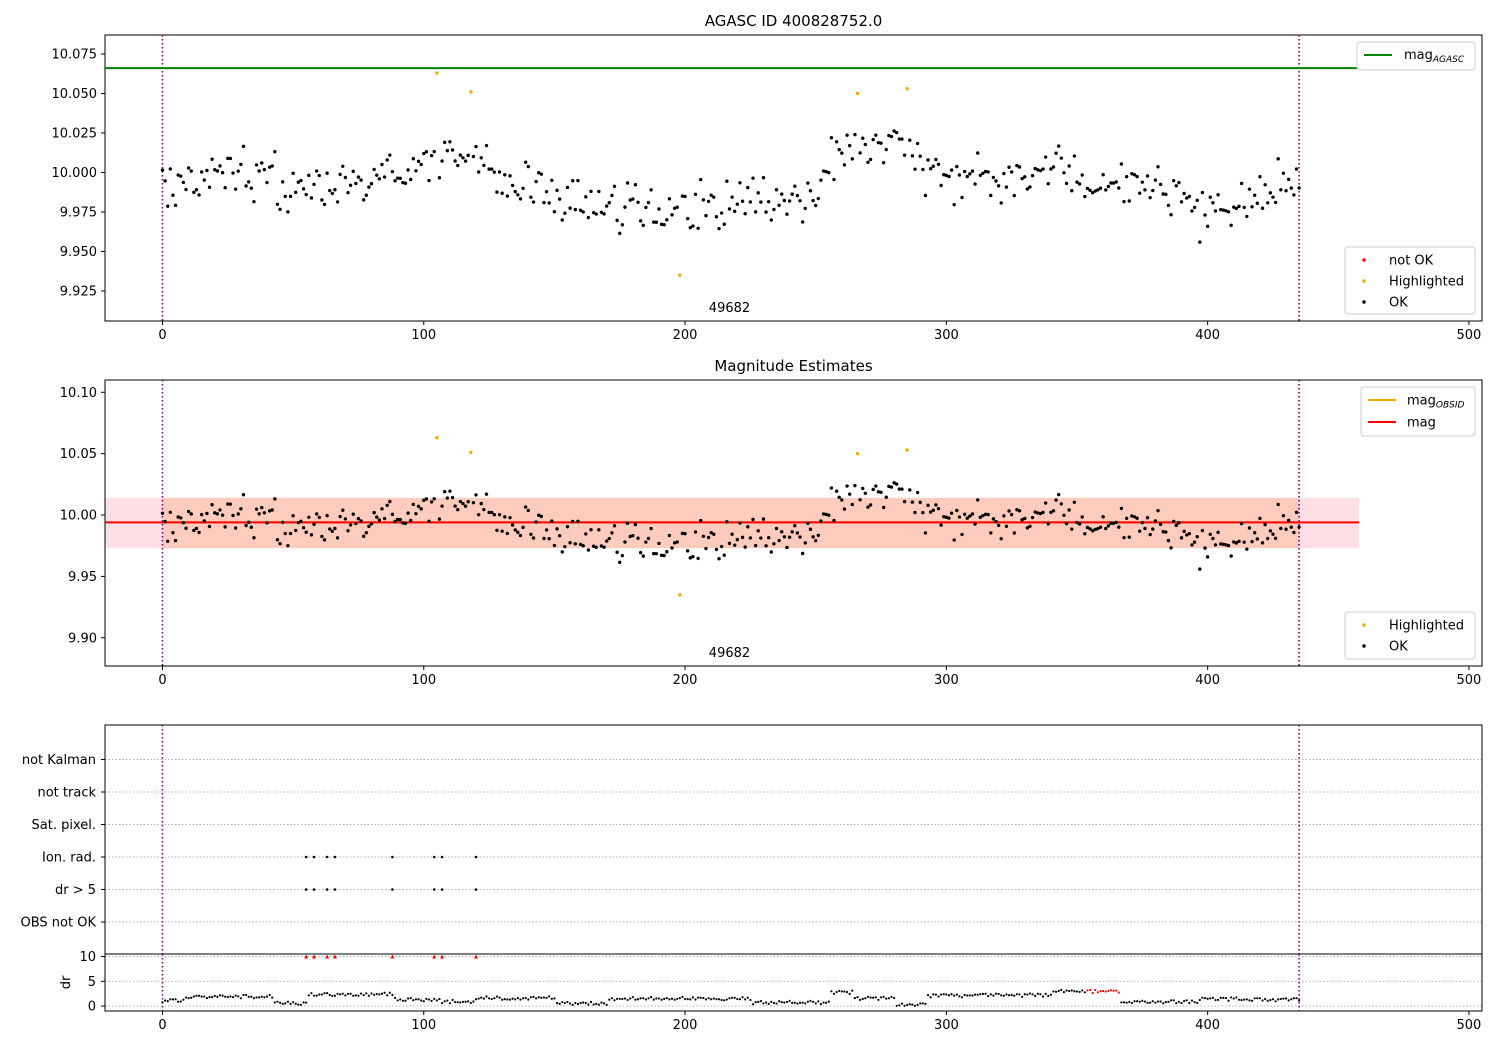  Describe the element at coordinates (471, 452) in the screenshot. I see `p2-highlighted-point` at that location.